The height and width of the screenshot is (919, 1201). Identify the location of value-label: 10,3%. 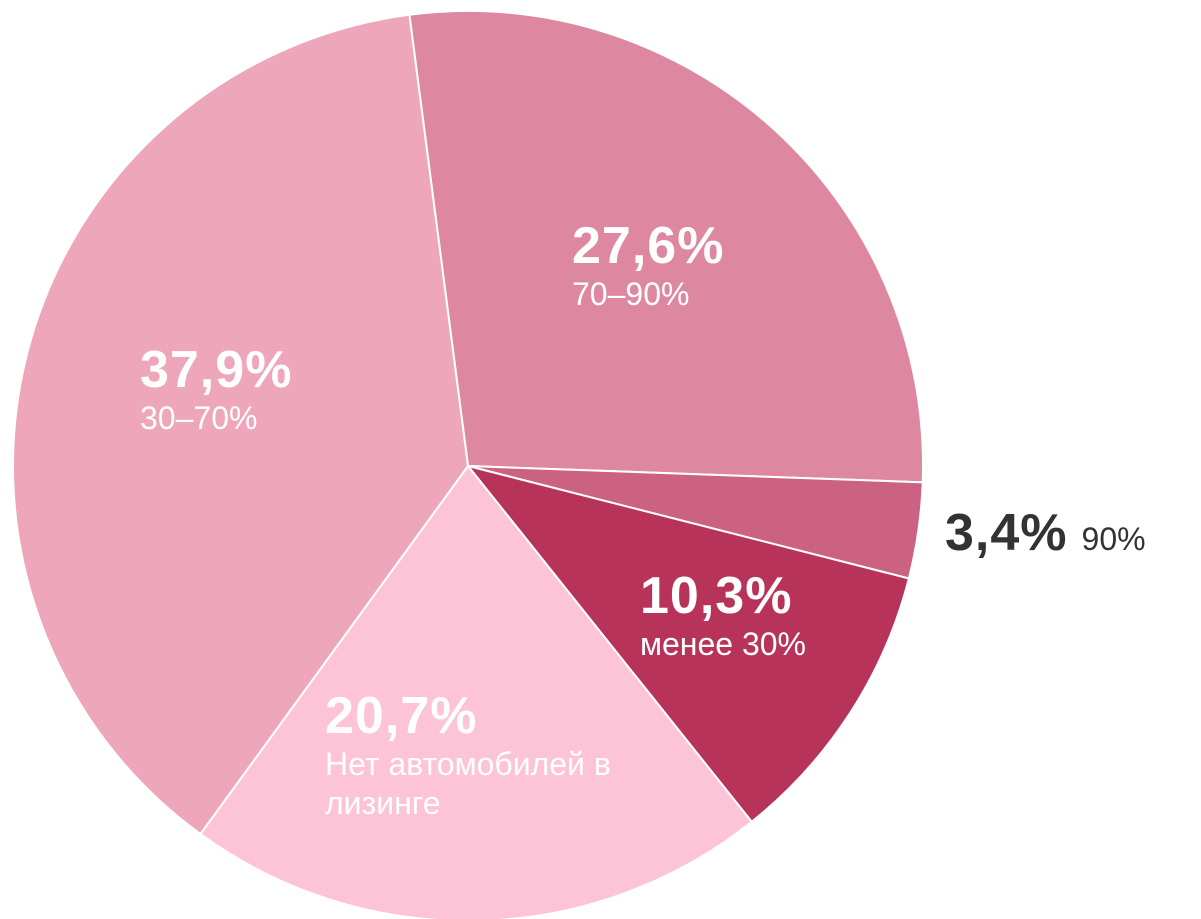
(716, 596).